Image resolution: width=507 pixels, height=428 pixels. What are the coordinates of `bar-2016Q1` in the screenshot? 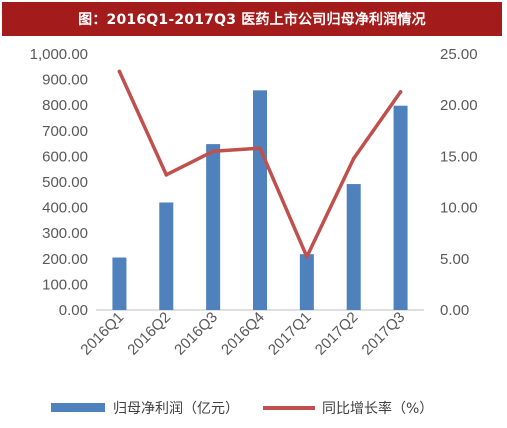 It's located at (119, 283).